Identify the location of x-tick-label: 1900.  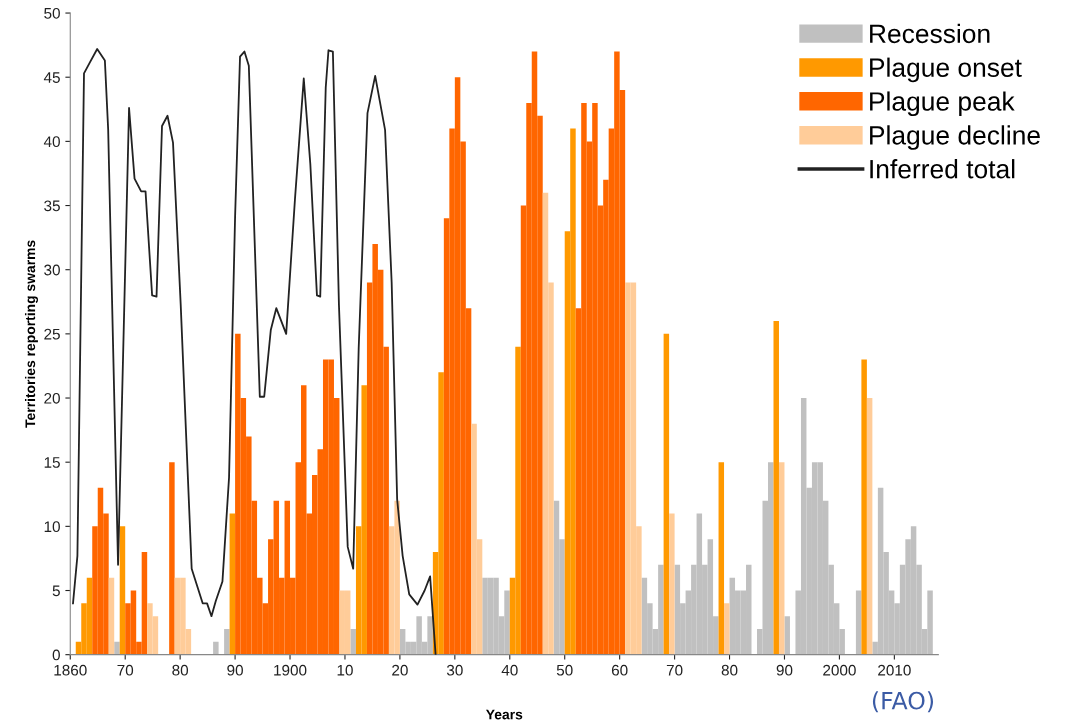
(290, 670).